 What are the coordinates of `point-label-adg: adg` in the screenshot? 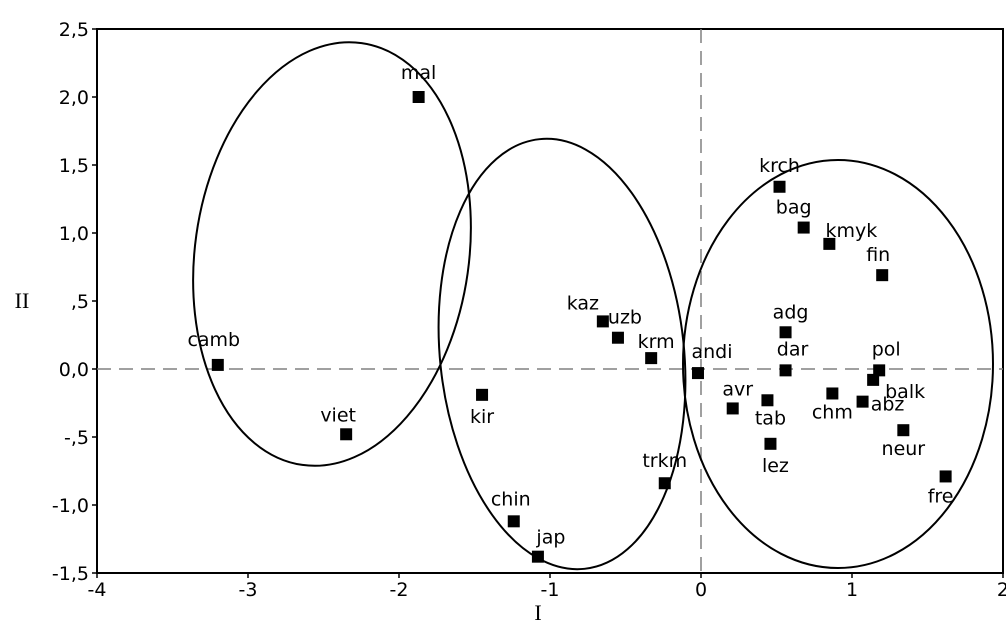 It's located at (791, 312).